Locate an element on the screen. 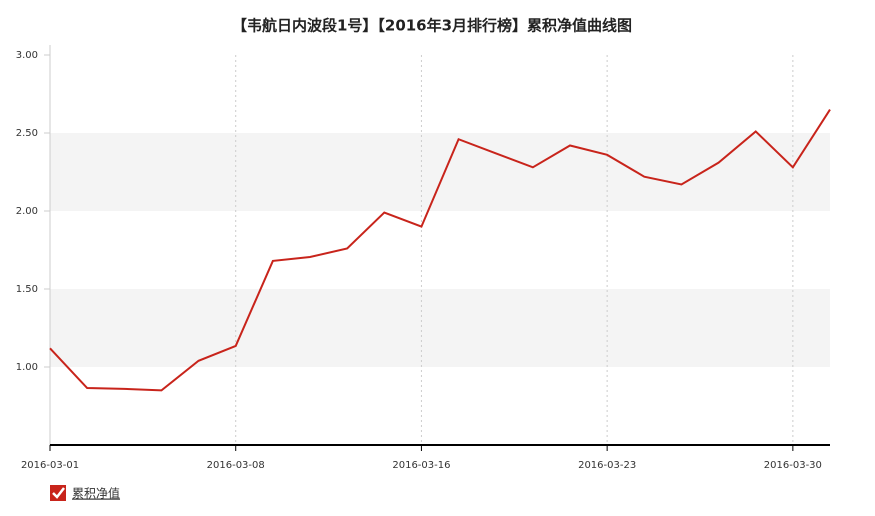  x-tick-label: 2016-03-23 is located at coordinates (607, 465).